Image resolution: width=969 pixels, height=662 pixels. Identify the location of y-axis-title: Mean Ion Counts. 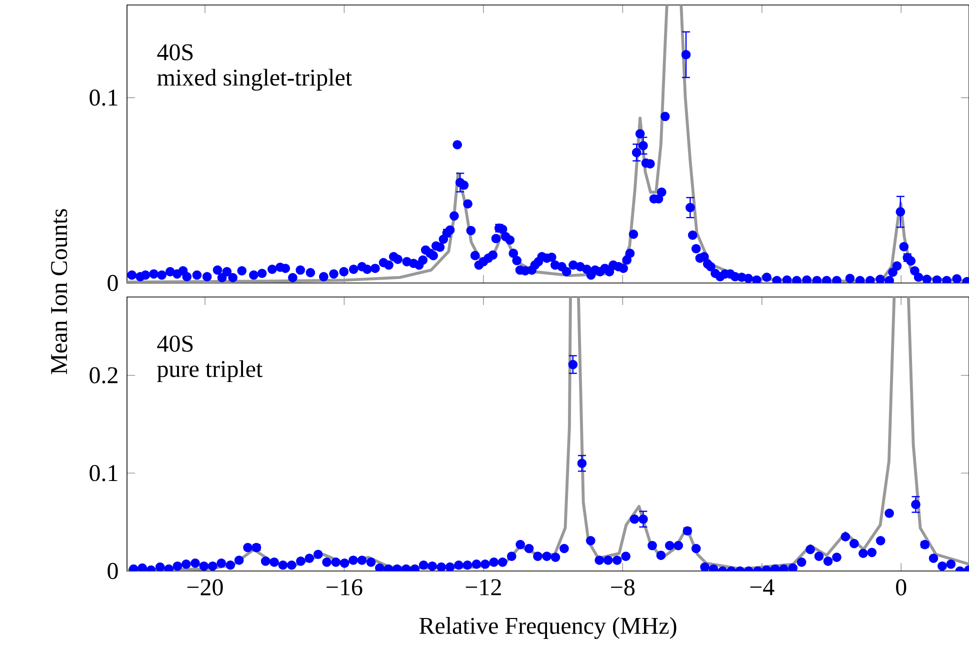
(59, 291).